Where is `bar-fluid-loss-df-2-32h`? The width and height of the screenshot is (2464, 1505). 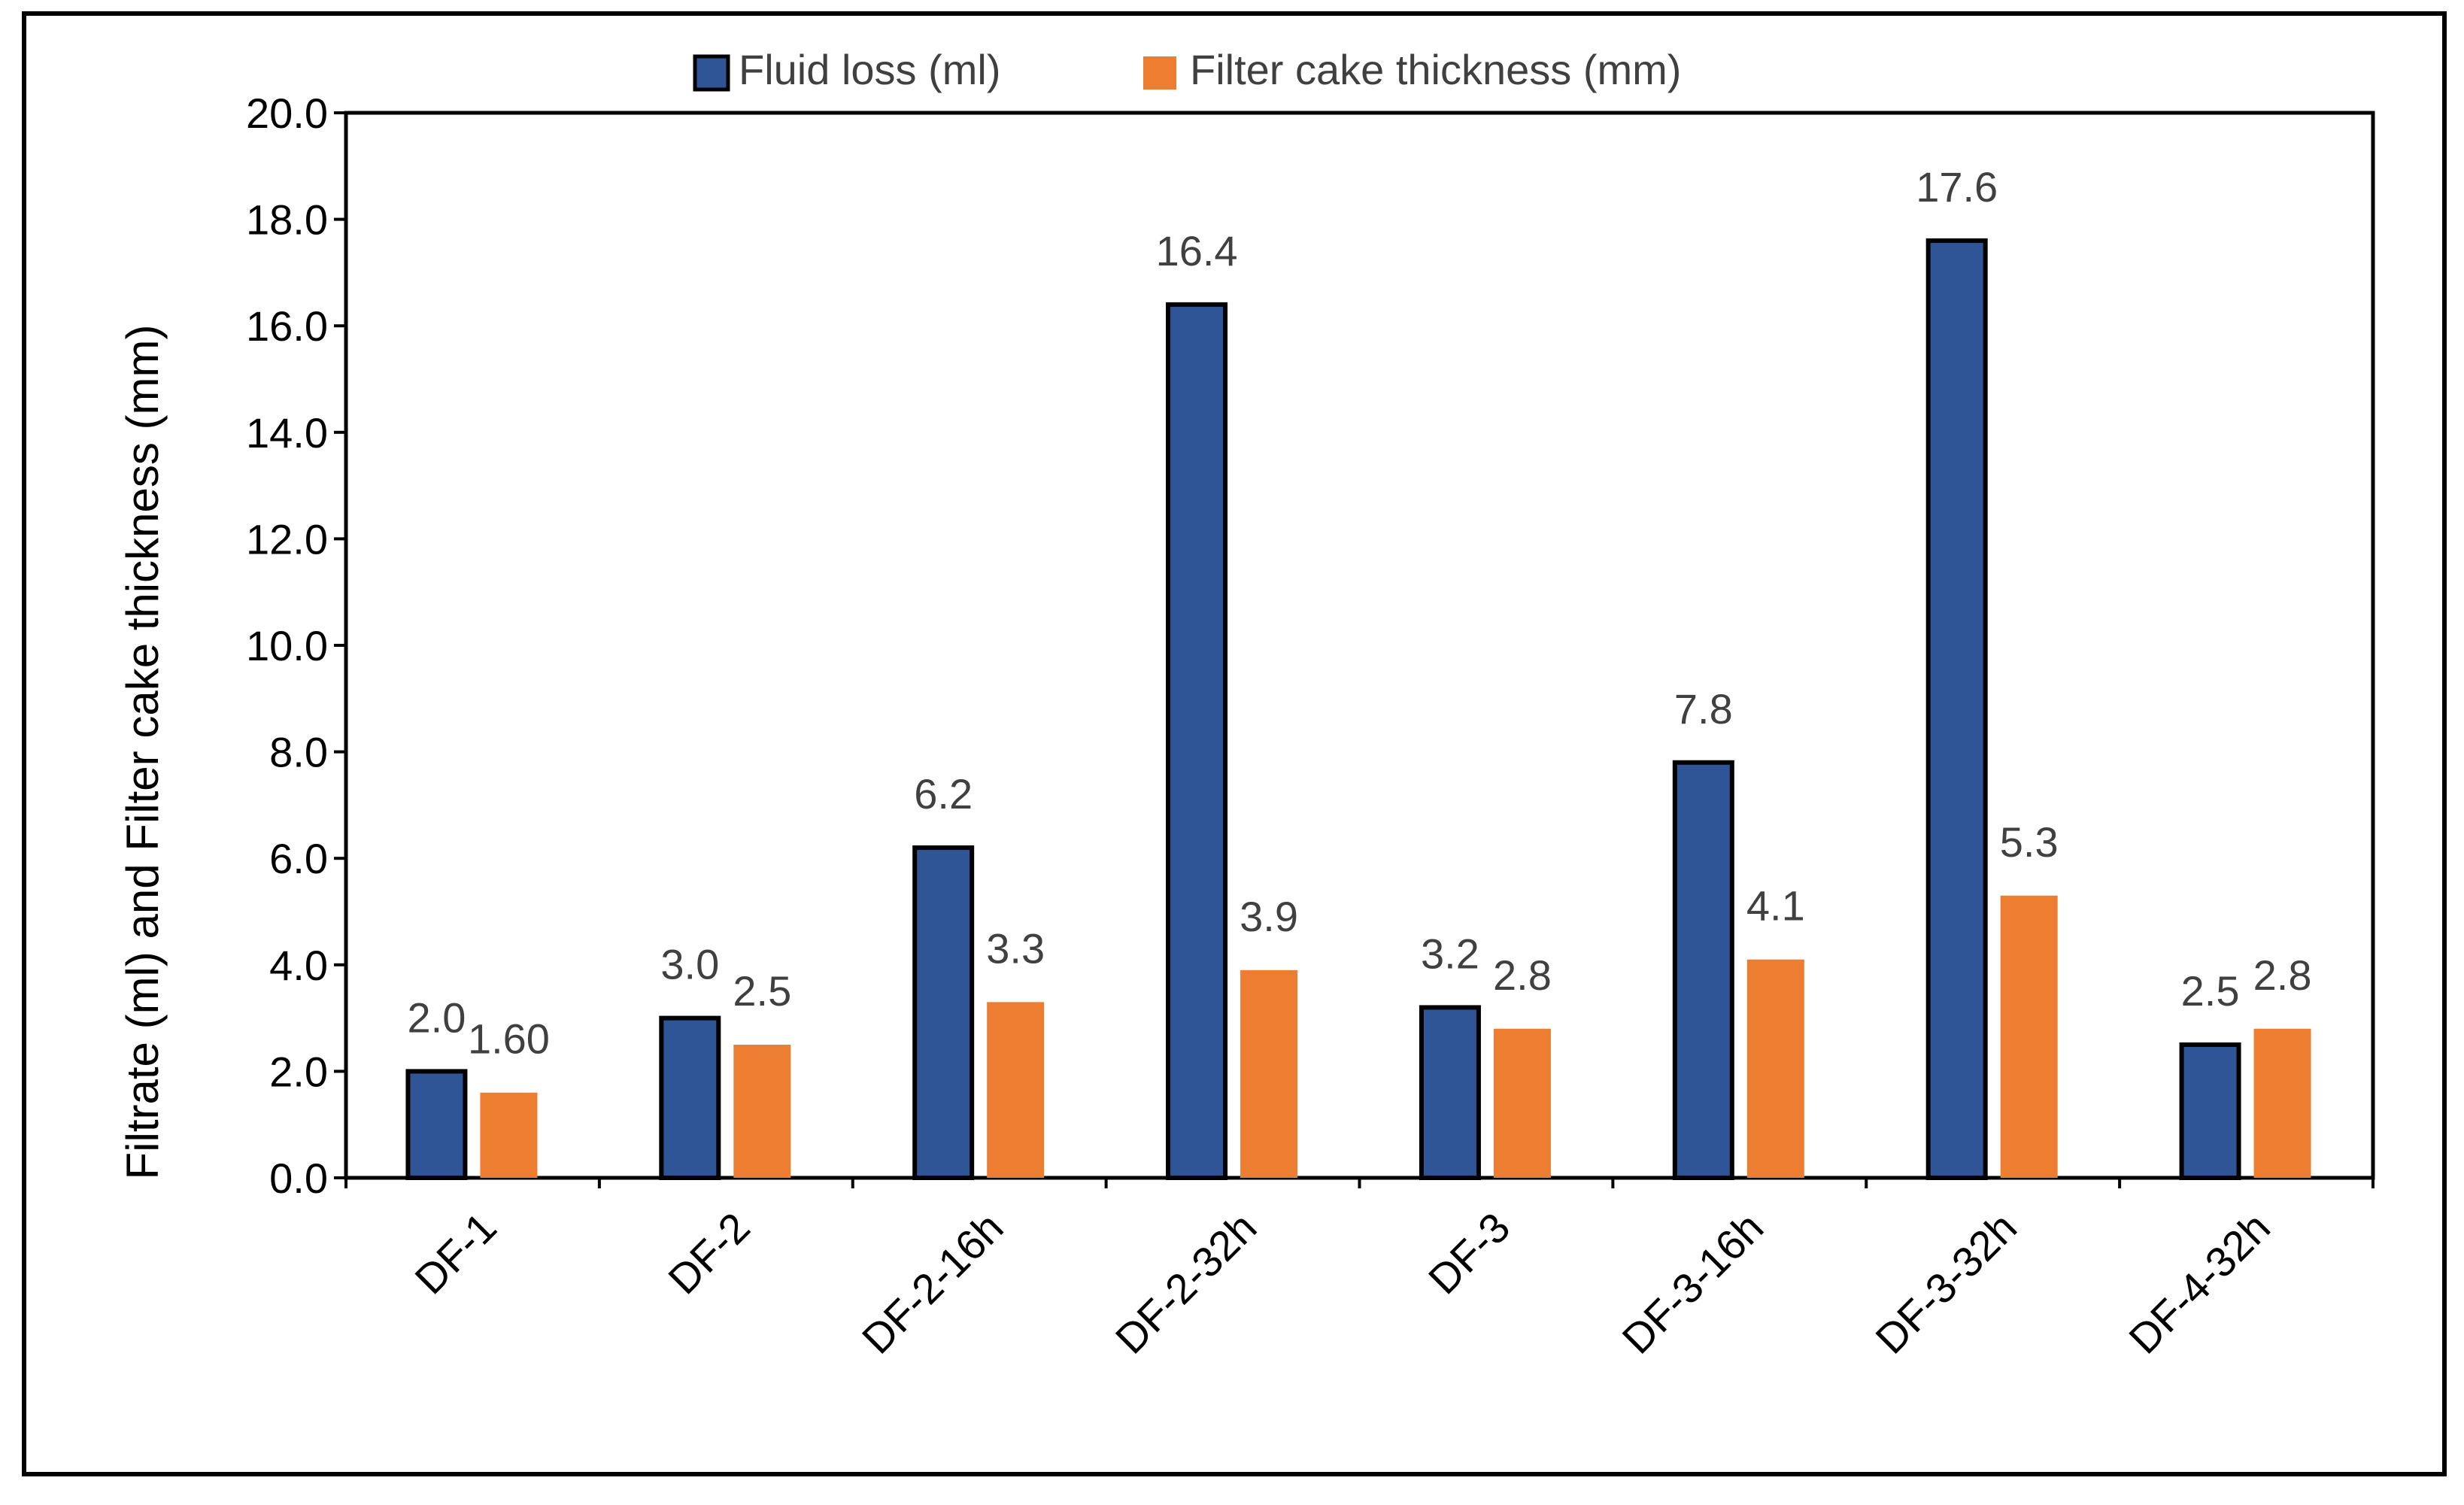 bar-fluid-loss-df-2-32h is located at coordinates (1197, 741).